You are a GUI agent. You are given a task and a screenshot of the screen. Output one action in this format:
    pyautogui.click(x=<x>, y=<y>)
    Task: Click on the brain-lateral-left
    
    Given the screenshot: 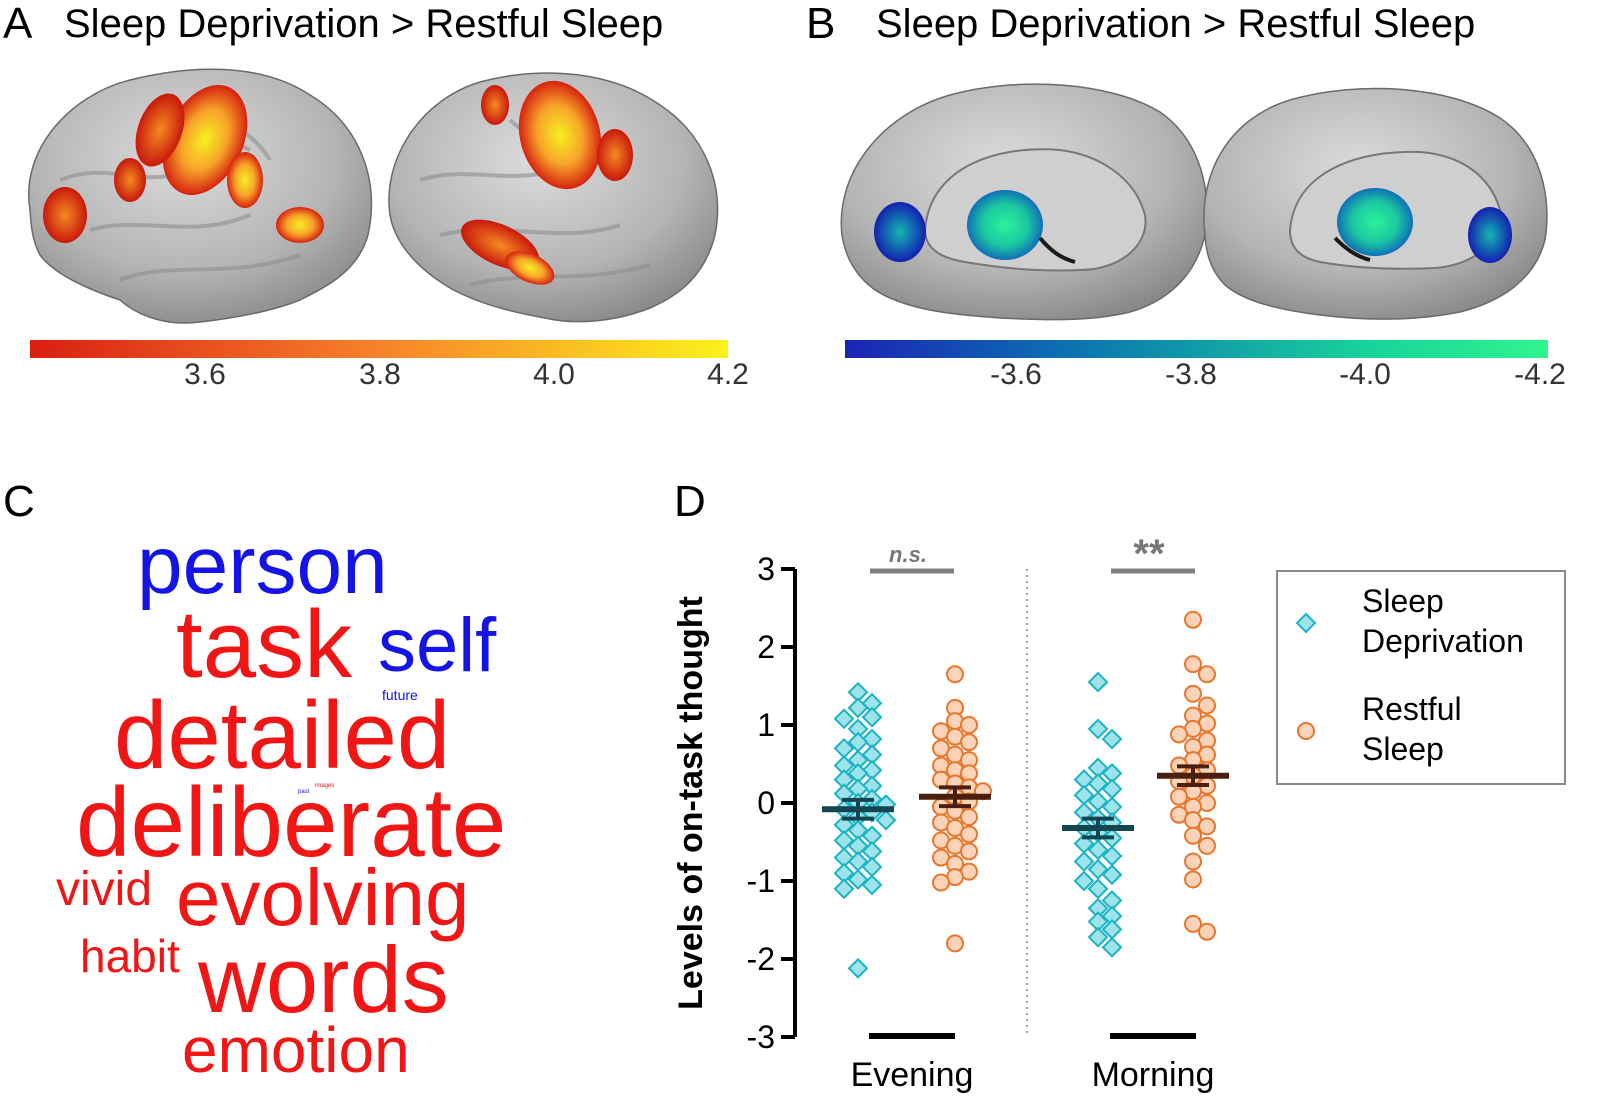 What is the action you would take?
    pyautogui.click(x=200, y=196)
    